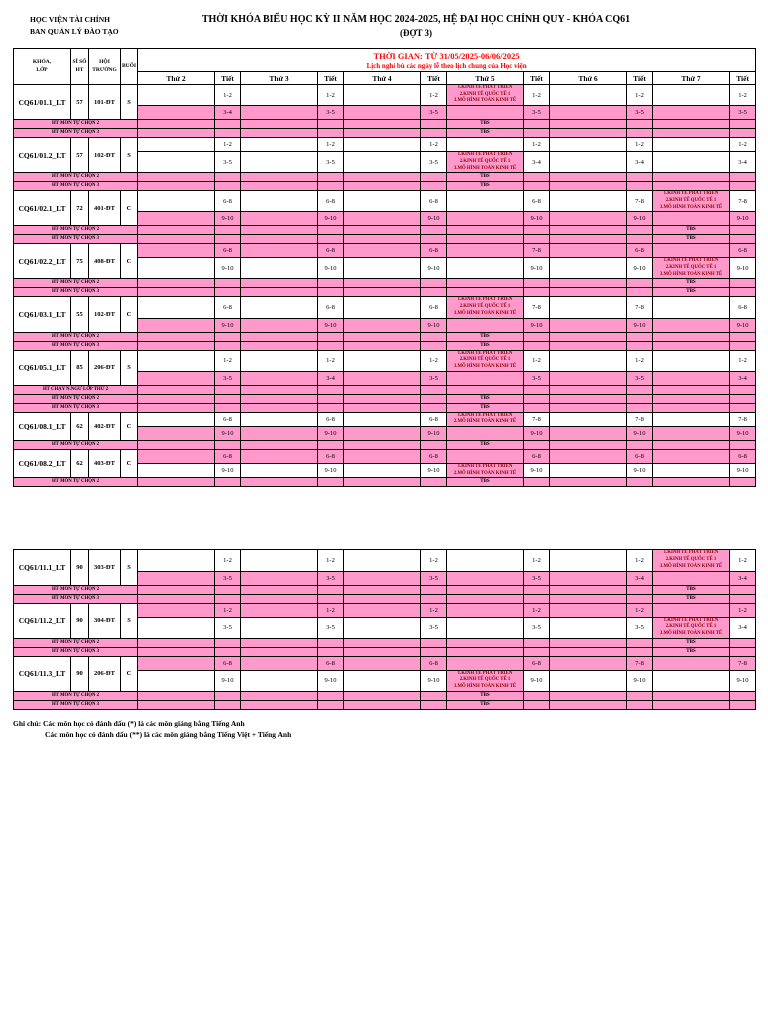 This screenshot has height=1024, width=768. I want to click on day-header-thu-6: Thứ 6, so click(588, 78).